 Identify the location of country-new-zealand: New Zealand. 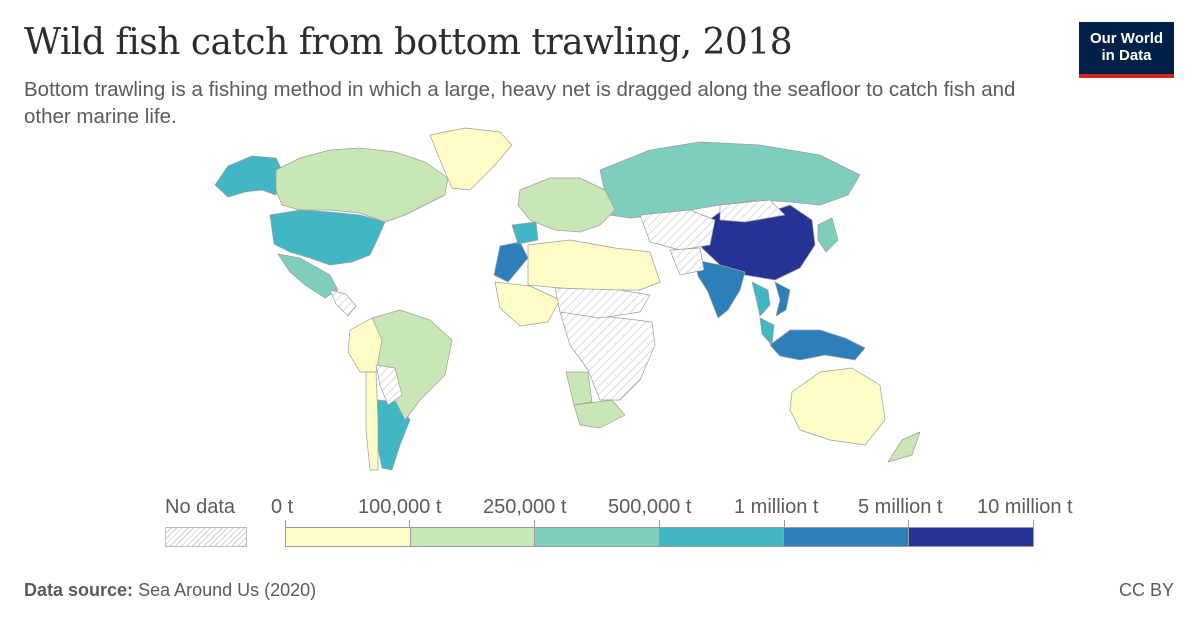
(904, 447).